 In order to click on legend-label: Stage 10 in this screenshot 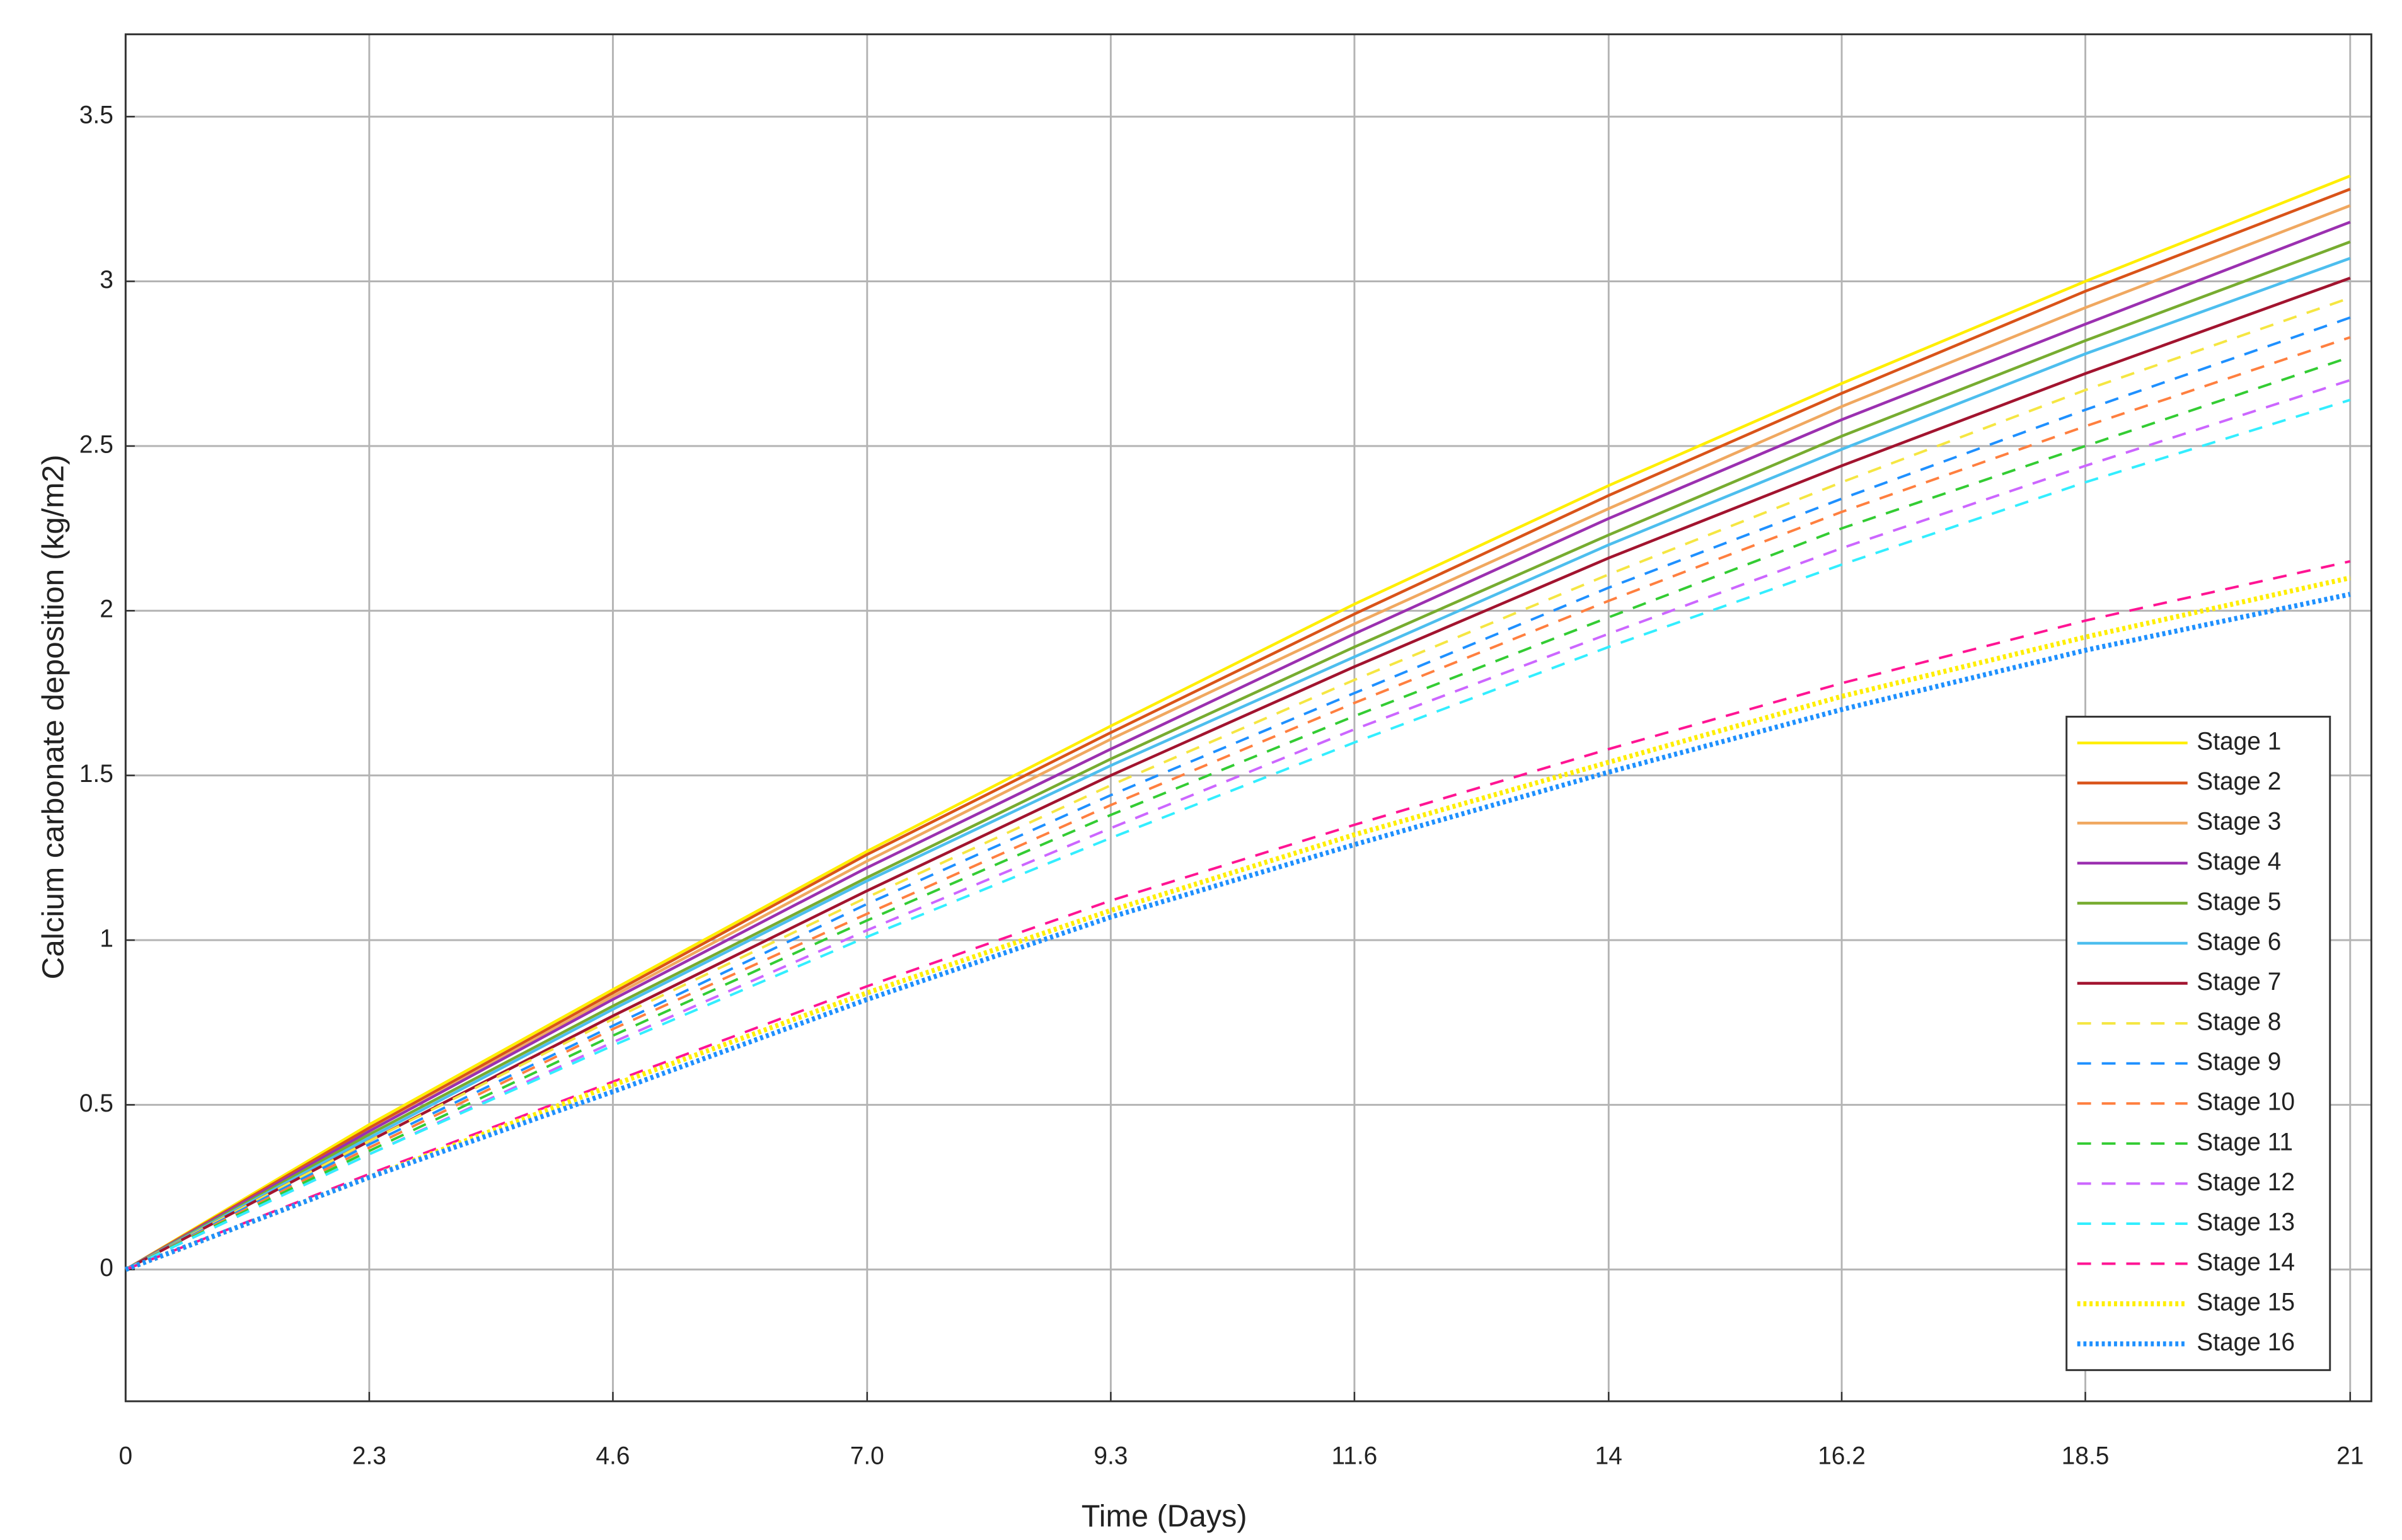, I will do `click(2246, 1101)`.